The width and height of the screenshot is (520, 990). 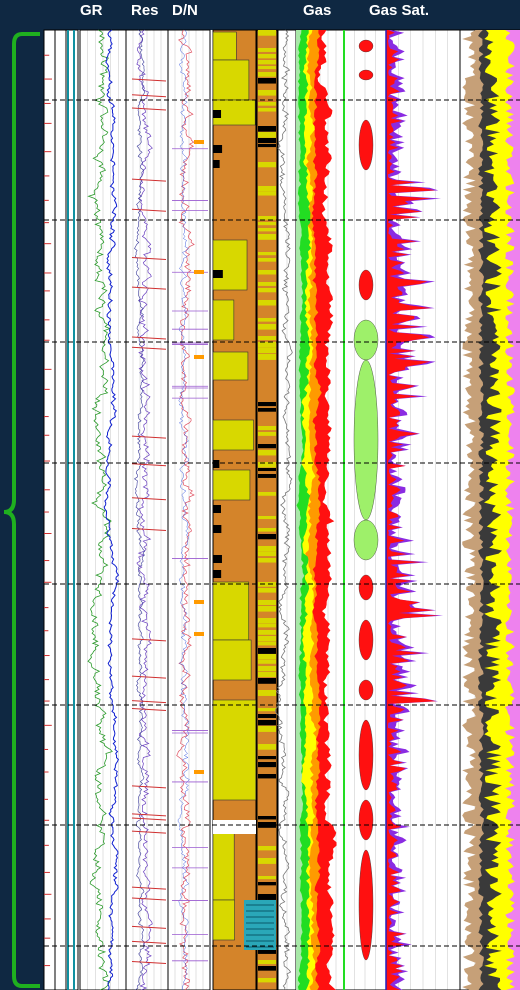 I want to click on lithology-gap, so click(x=234, y=827).